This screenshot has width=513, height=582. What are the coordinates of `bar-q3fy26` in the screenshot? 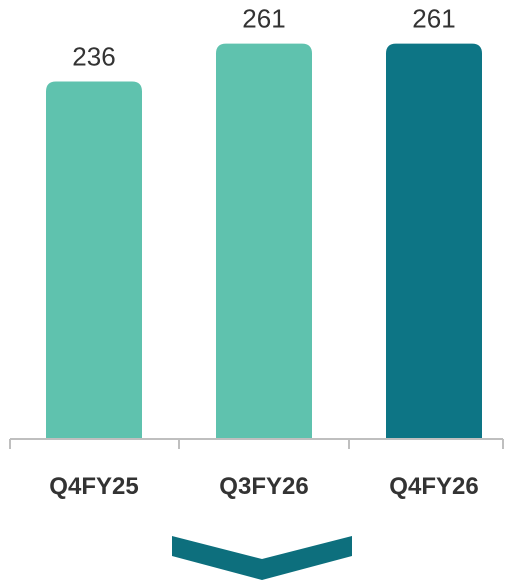 It's located at (264, 241).